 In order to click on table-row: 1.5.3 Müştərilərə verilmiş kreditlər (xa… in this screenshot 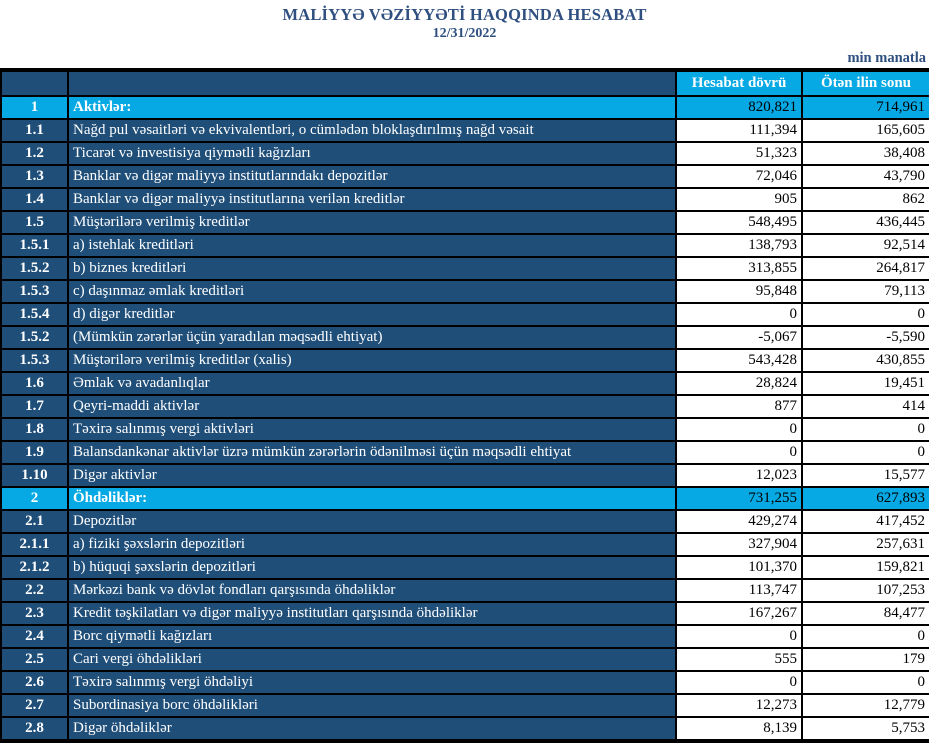, I will do `click(464, 360)`.